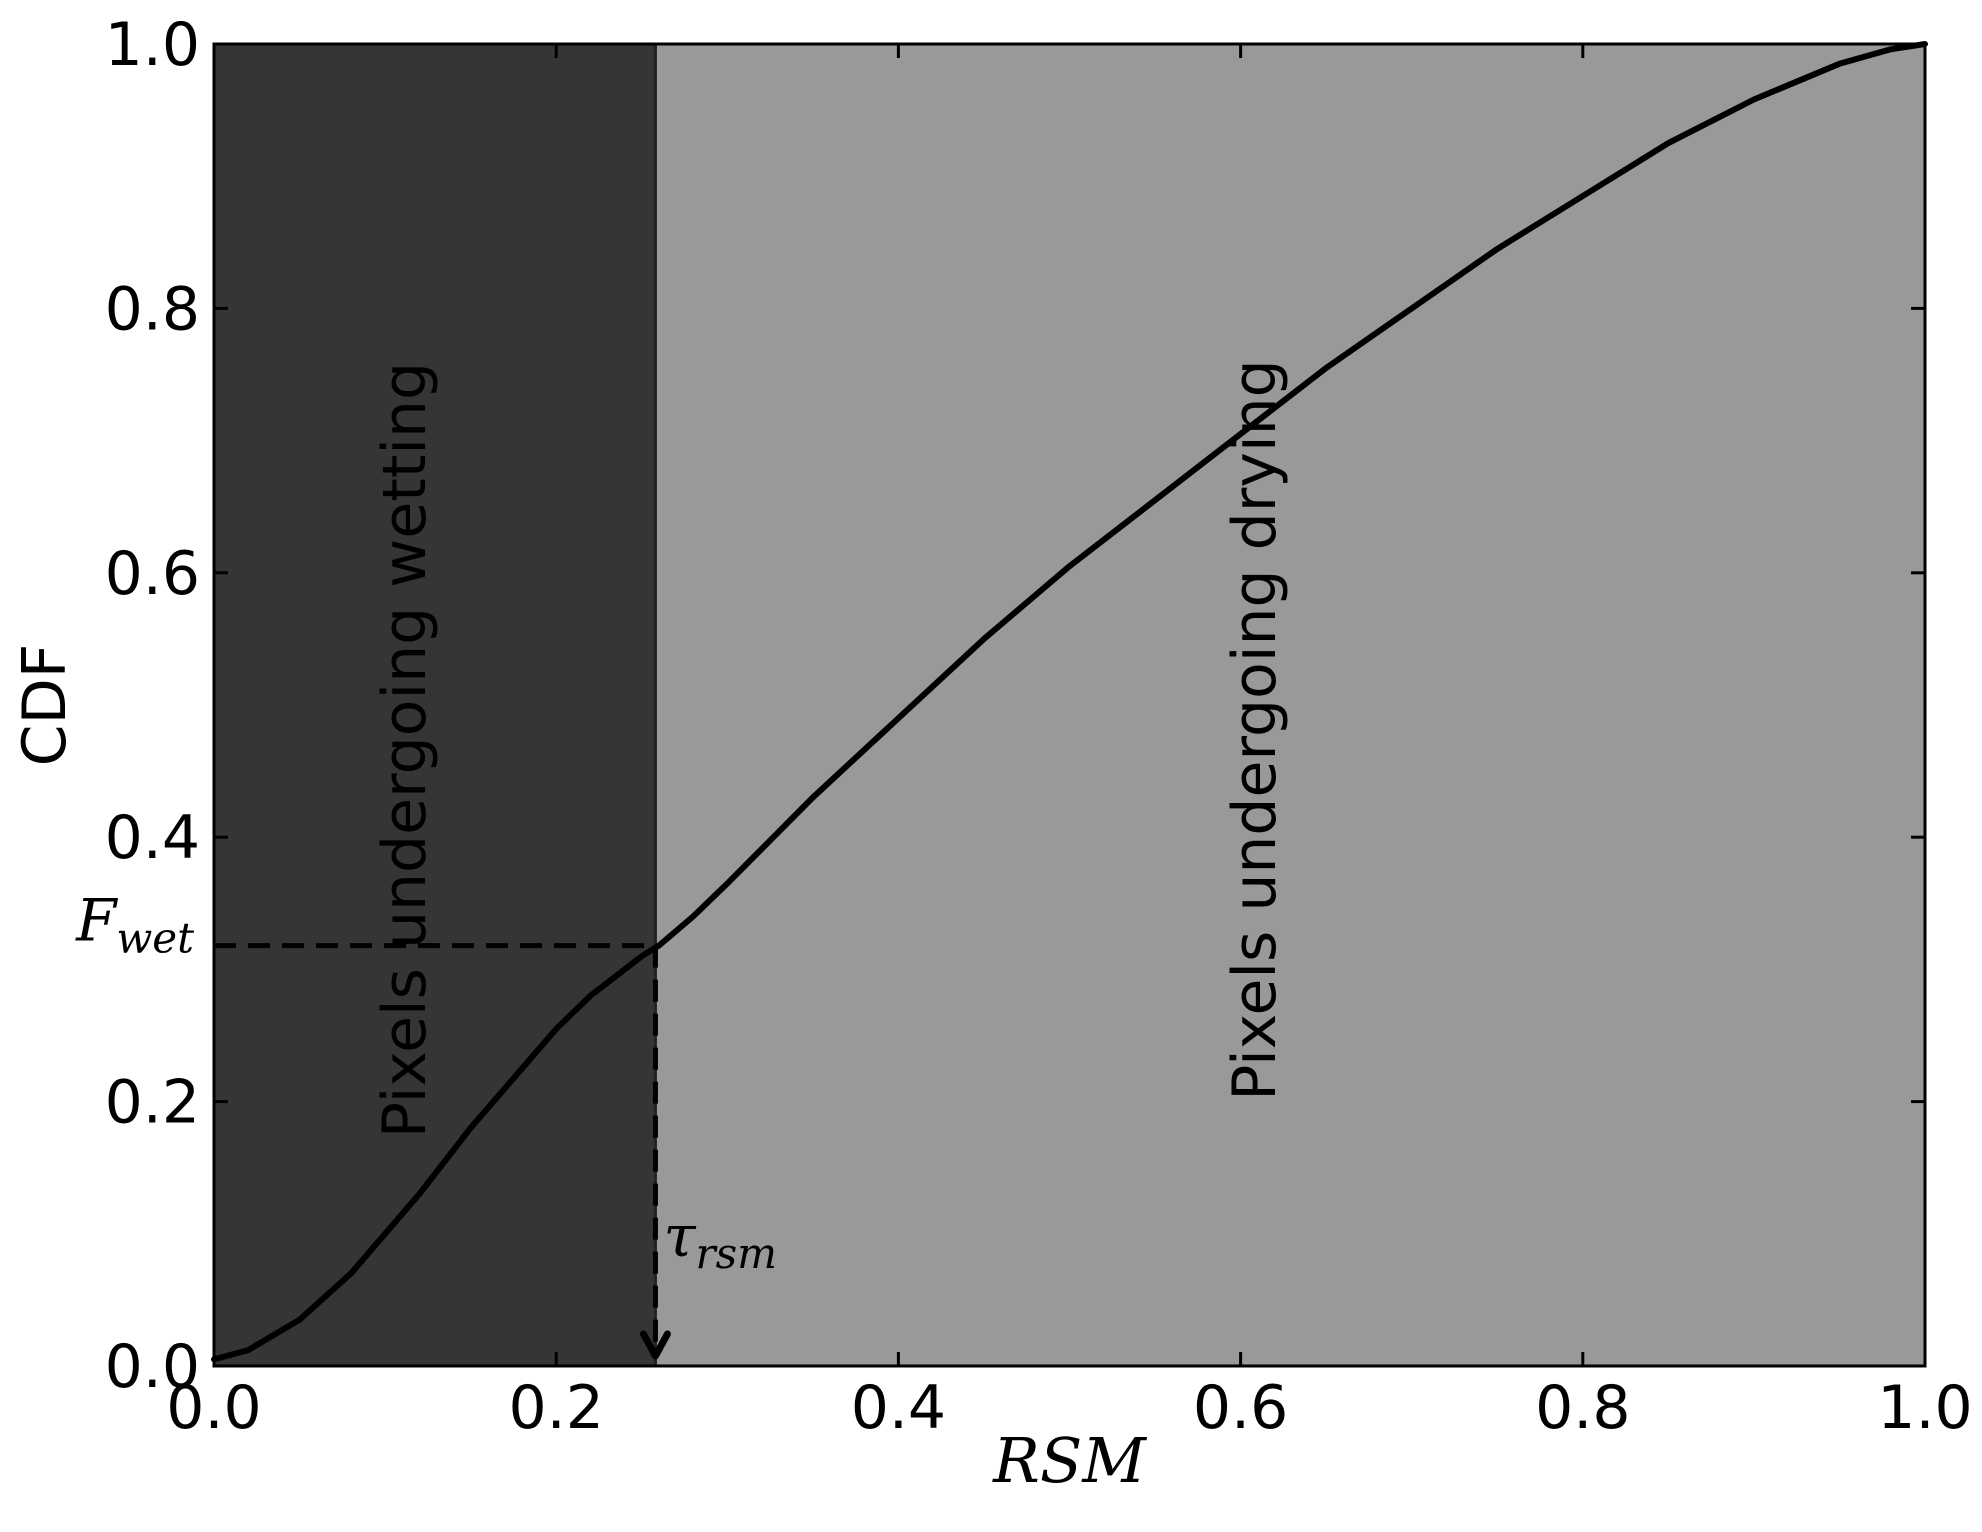 The image size is (1982, 1532). I want to click on tau-rsm-arrow-icon, so click(655, 1345).